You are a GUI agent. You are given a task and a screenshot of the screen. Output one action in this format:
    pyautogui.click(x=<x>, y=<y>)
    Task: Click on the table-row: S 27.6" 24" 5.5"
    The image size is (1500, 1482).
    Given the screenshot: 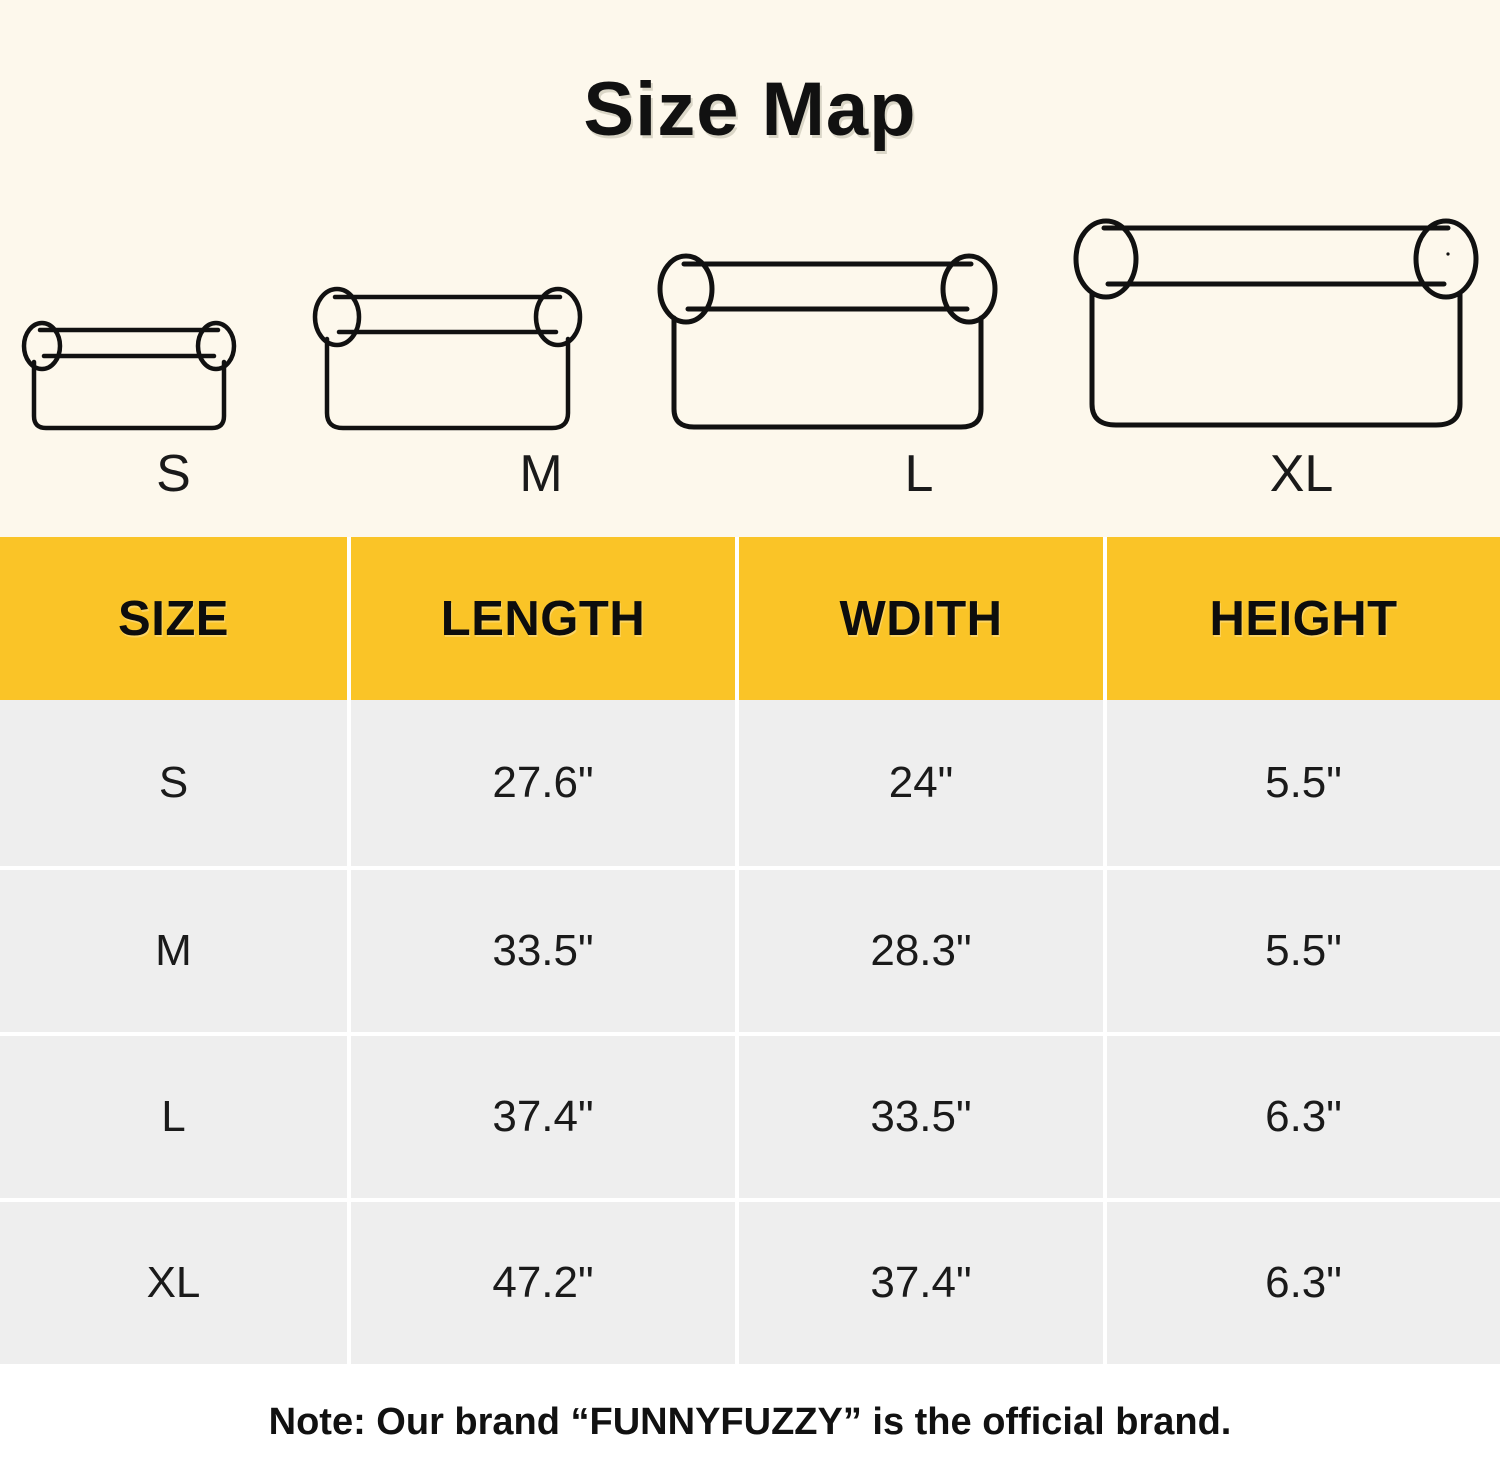 What is the action you would take?
    pyautogui.click(x=750, y=783)
    